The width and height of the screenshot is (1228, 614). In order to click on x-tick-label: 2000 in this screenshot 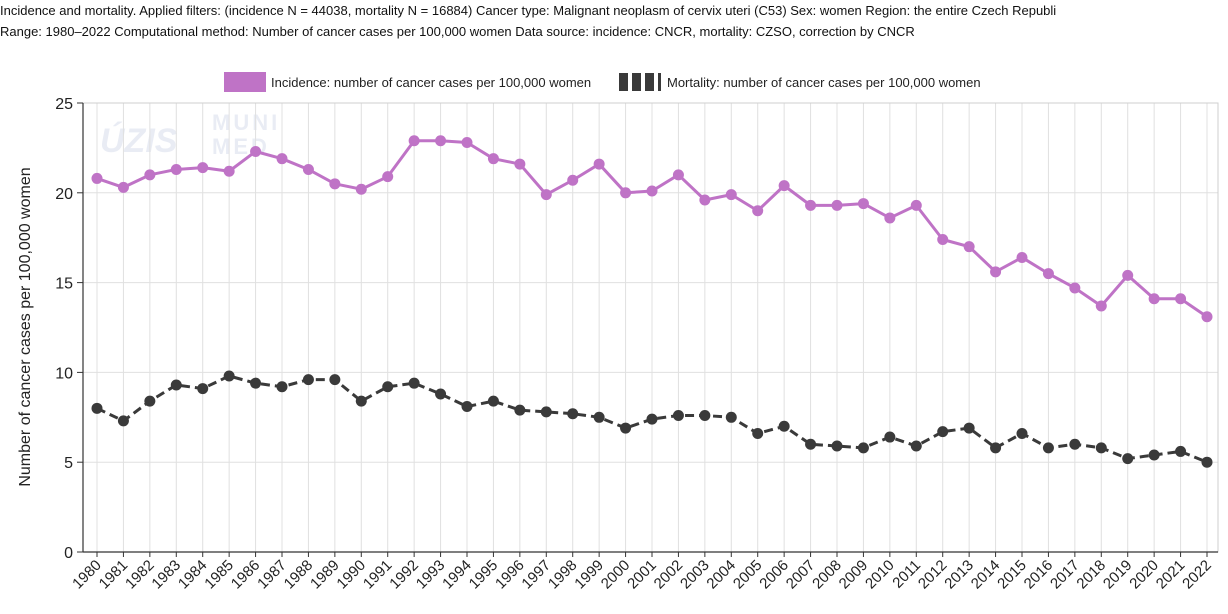, I will do `click(616, 575)`.